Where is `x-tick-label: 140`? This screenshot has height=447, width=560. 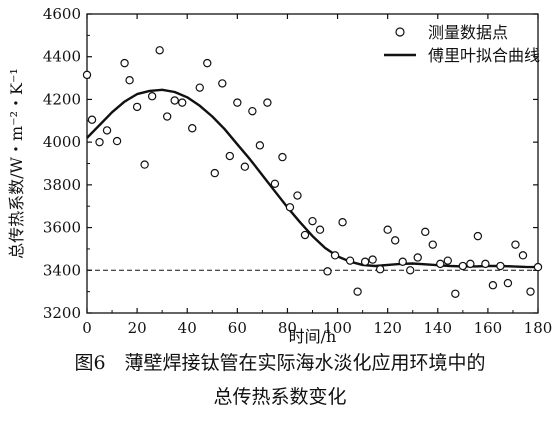 x-tick-label: 140 is located at coordinates (437, 328).